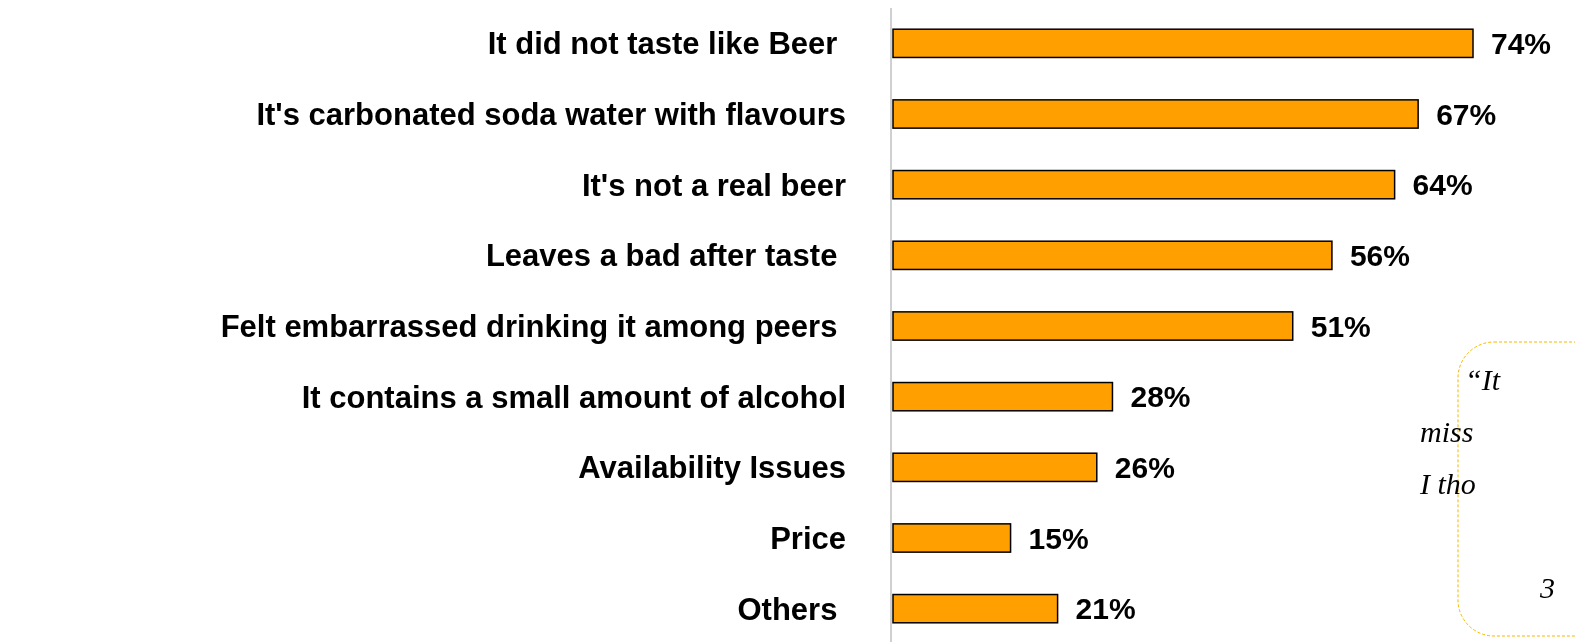  I want to click on data-label: 56%, so click(1379, 255).